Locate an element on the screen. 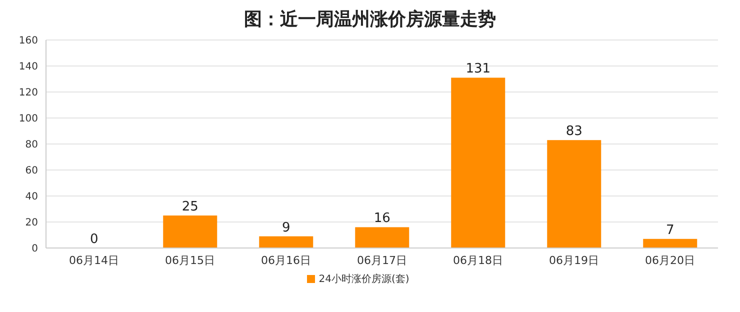  y-tick-label: 0 is located at coordinates (35, 249).